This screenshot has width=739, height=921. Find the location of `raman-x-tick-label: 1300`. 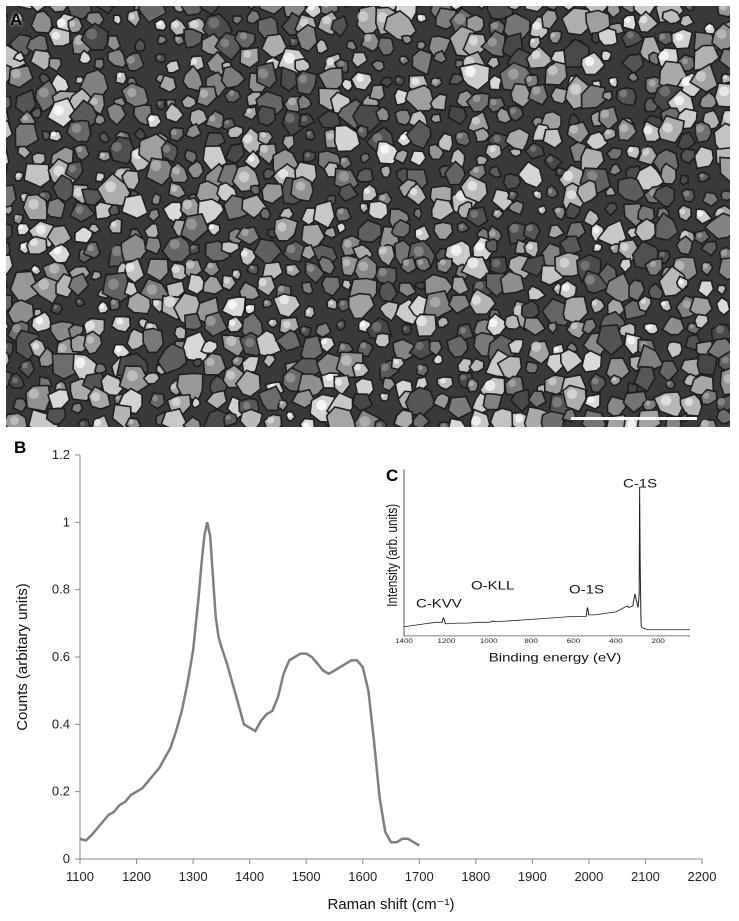

raman-x-tick-label: 1300 is located at coordinates (193, 876).